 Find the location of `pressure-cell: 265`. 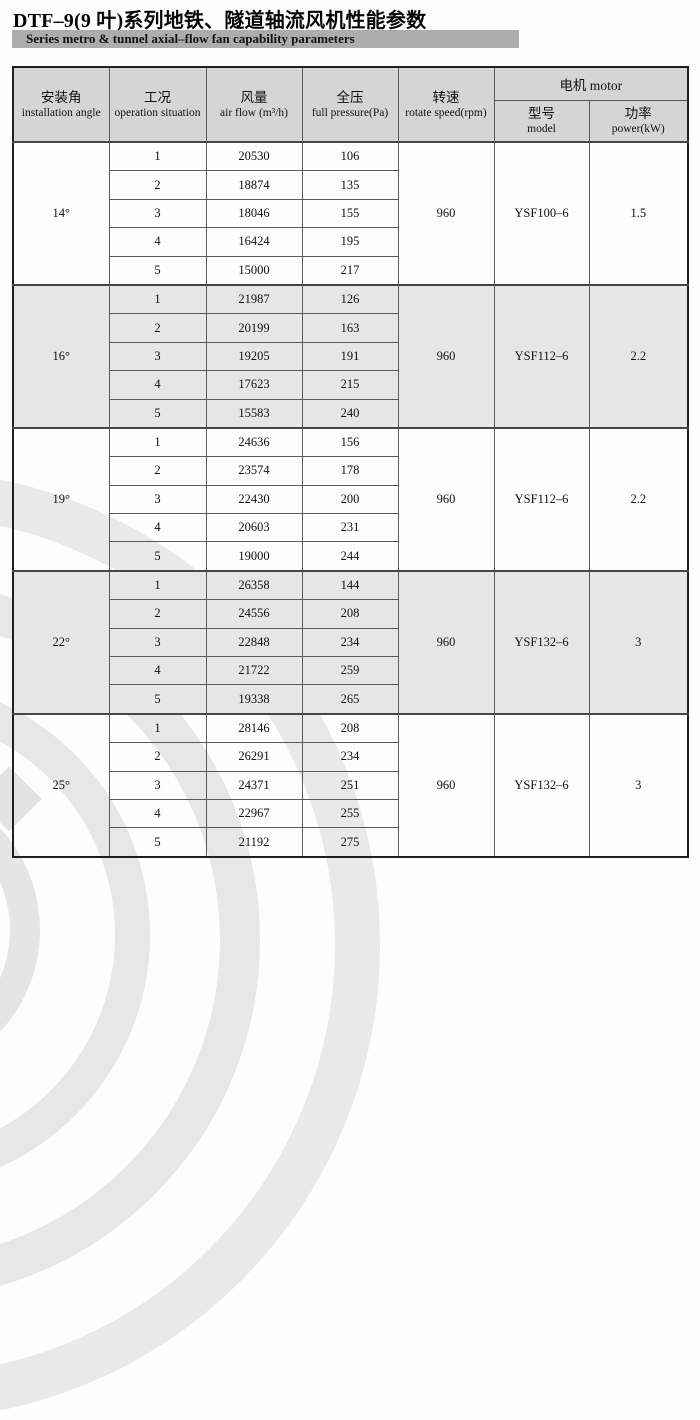

pressure-cell: 265 is located at coordinates (350, 699).